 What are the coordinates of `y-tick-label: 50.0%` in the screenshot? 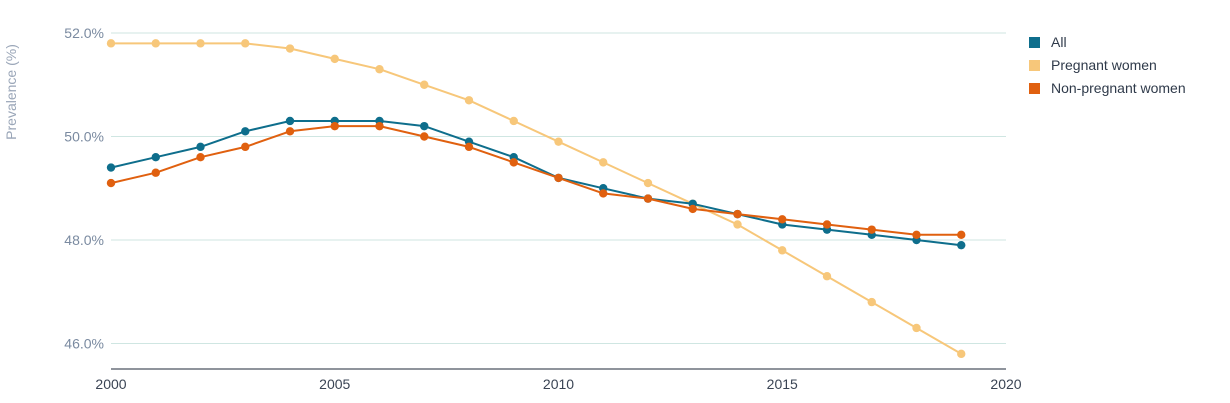 It's located at (84, 137).